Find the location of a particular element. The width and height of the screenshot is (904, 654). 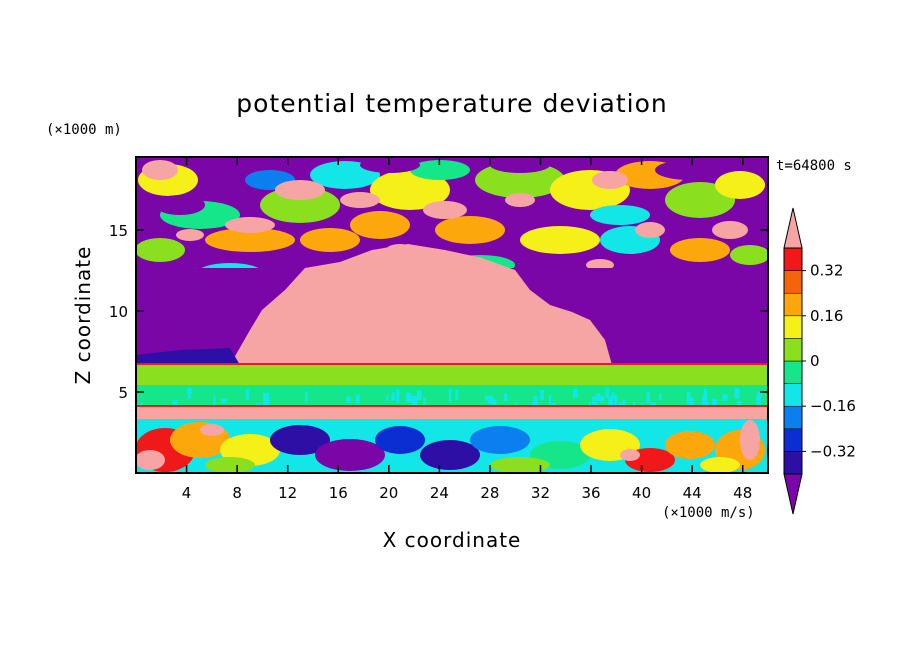

x-tick-label: 16 is located at coordinates (338, 493).